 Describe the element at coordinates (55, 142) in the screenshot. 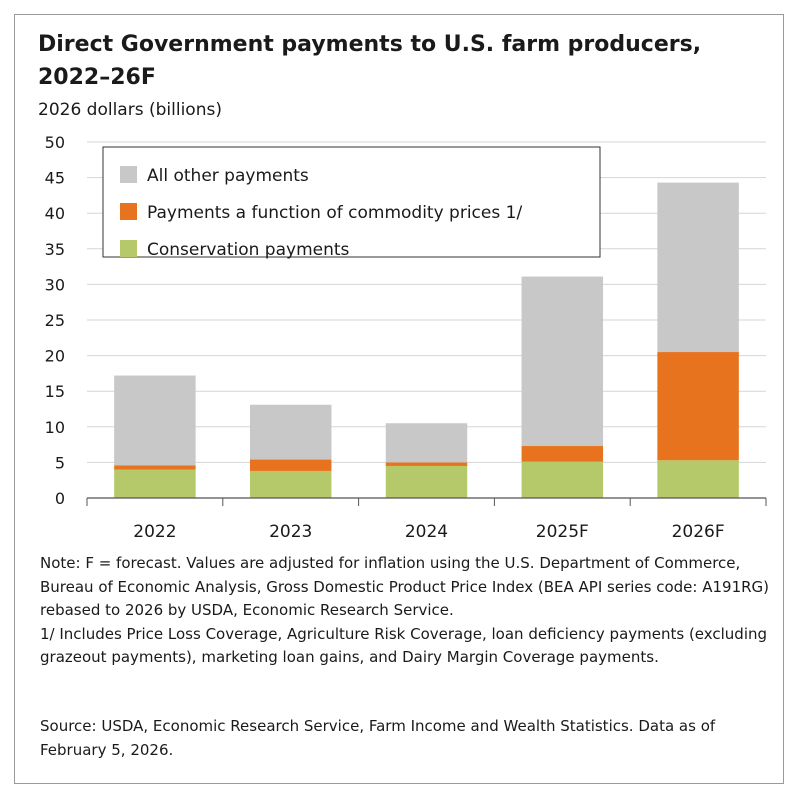

I see `y-tick-label: 50` at that location.